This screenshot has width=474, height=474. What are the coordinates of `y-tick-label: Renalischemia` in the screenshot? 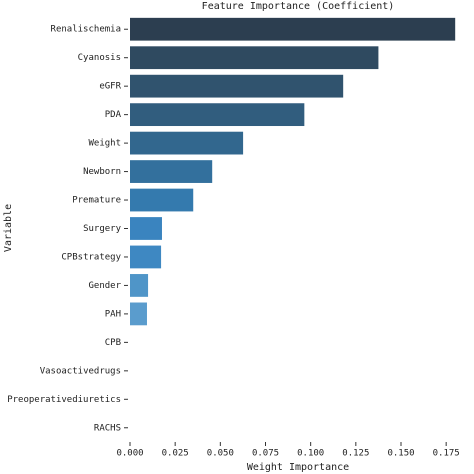 It's located at (86, 30).